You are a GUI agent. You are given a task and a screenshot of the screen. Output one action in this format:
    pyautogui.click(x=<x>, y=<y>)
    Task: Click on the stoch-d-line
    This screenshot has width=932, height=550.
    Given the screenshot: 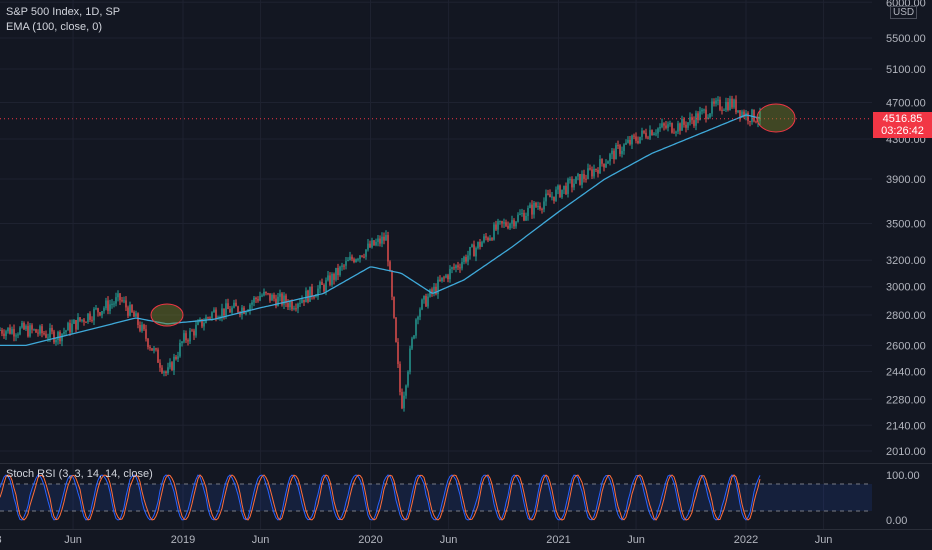 What is the action you would take?
    pyautogui.click(x=380, y=497)
    